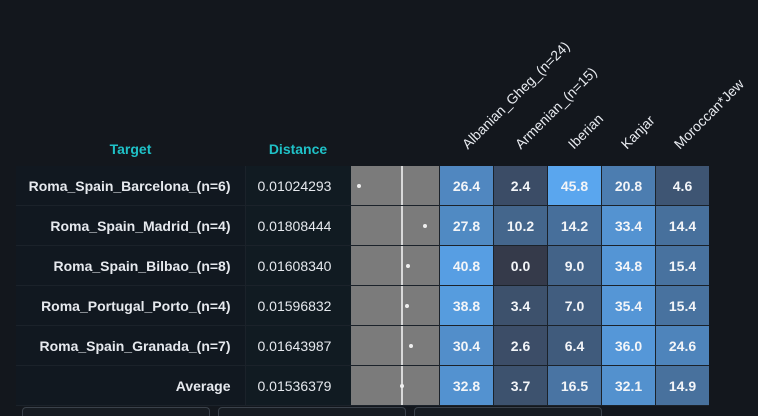 The width and height of the screenshot is (758, 416). What do you see at coordinates (585, 131) in the screenshot?
I see `column-header: Iberian` at bounding box center [585, 131].